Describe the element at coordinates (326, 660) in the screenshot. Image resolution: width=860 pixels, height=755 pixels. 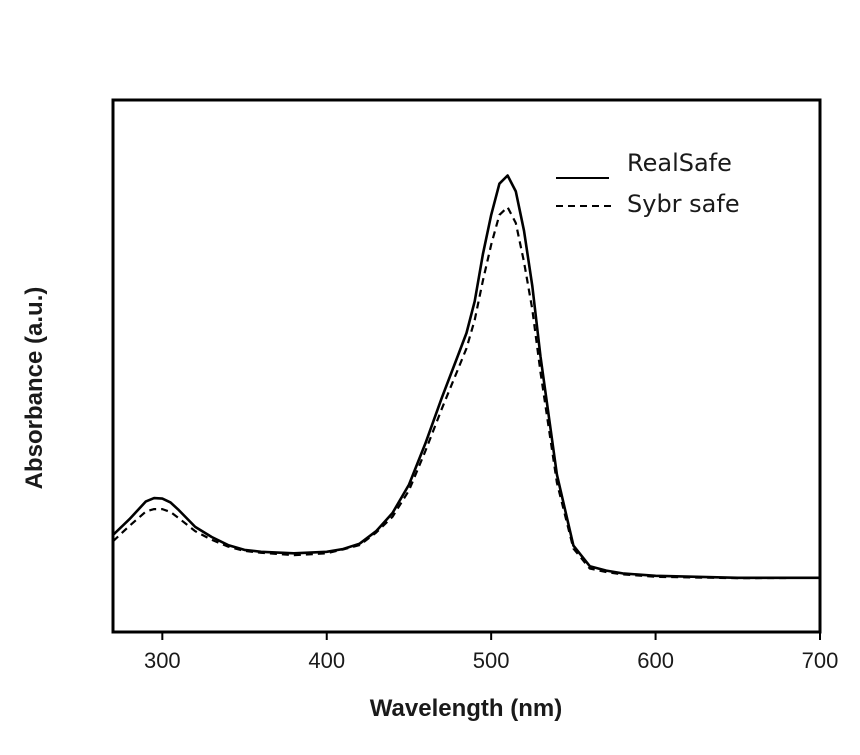
I see `x-tick-label-400: 400` at that location.